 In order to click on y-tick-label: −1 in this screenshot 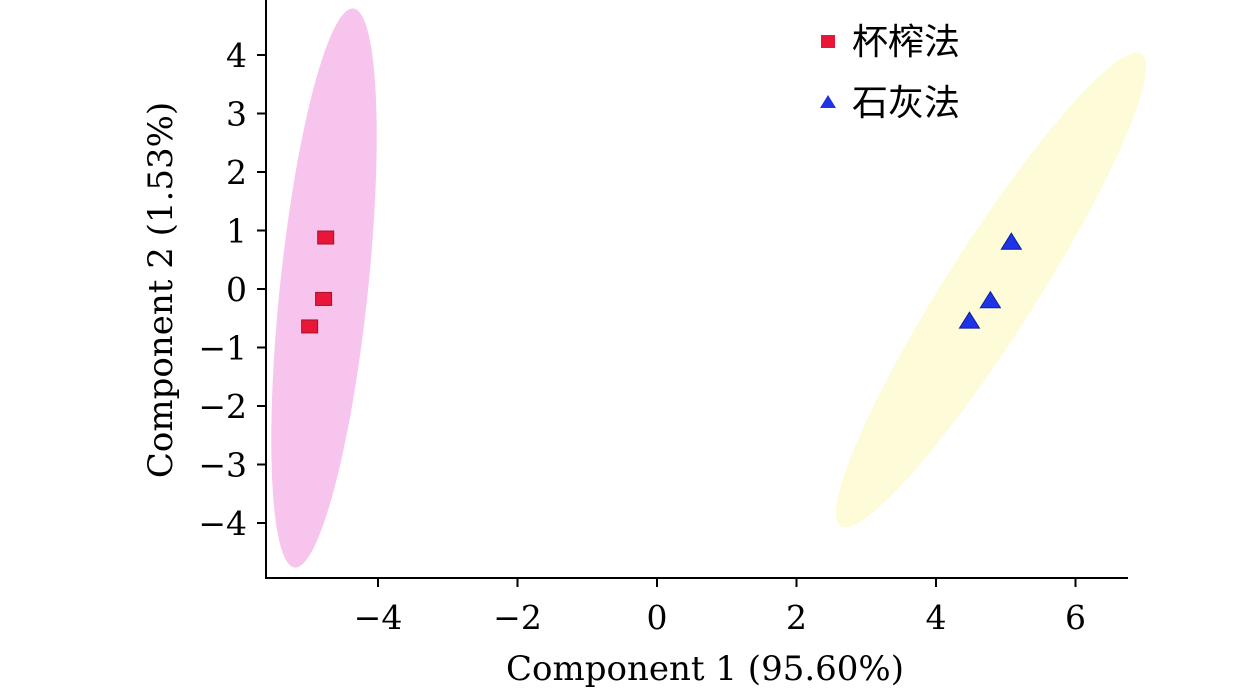, I will do `click(222, 348)`.